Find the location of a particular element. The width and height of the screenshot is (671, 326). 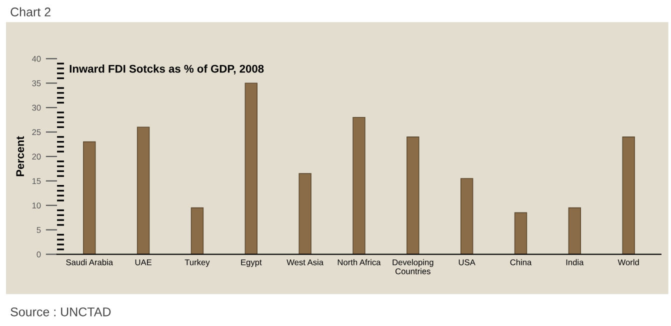

y-tick-label: 20 is located at coordinates (36, 157).